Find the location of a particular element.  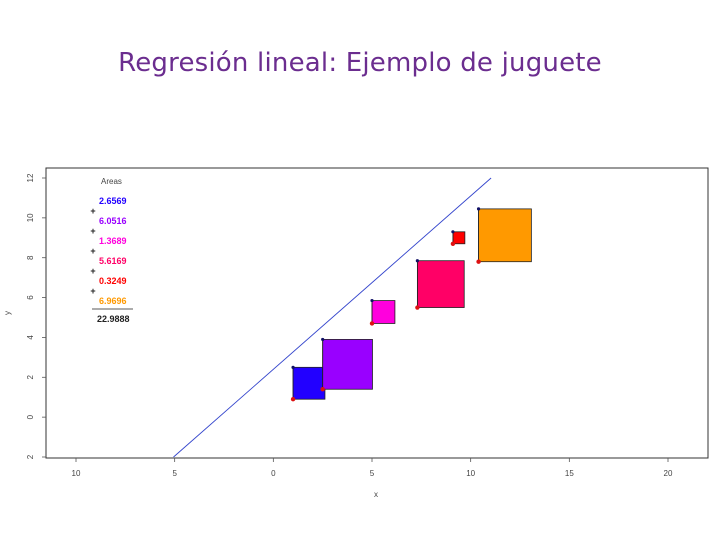

legend-value-5: 0.3249 is located at coordinates (113, 281).